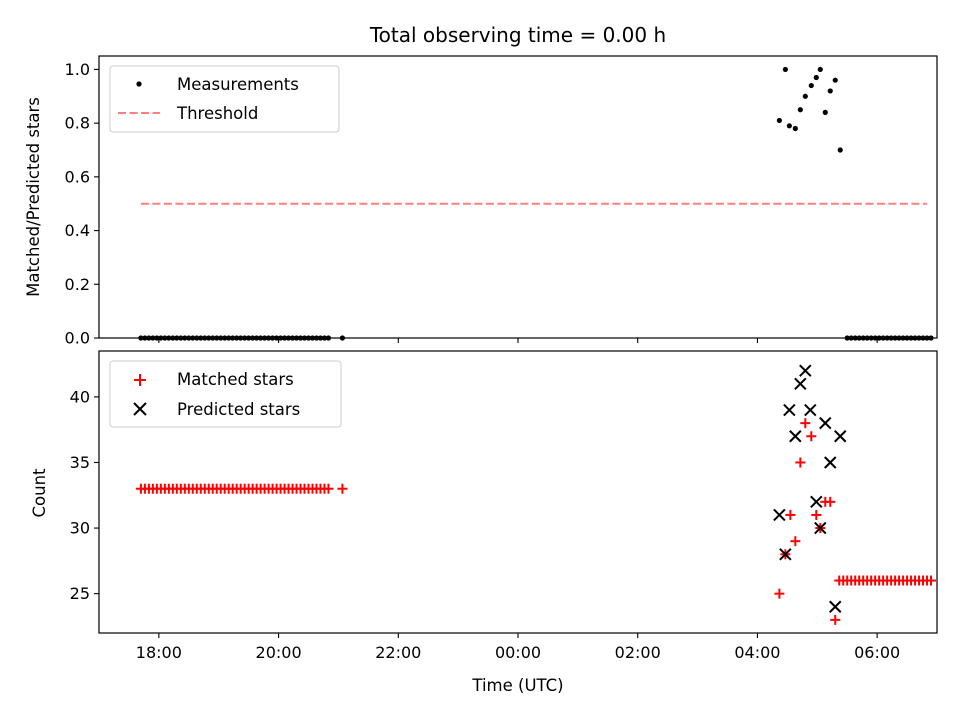 This screenshot has height=720, width=960. What do you see at coordinates (757, 652) in the screenshot?
I see `bottom-x-tick-label-5: 04:00` at bounding box center [757, 652].